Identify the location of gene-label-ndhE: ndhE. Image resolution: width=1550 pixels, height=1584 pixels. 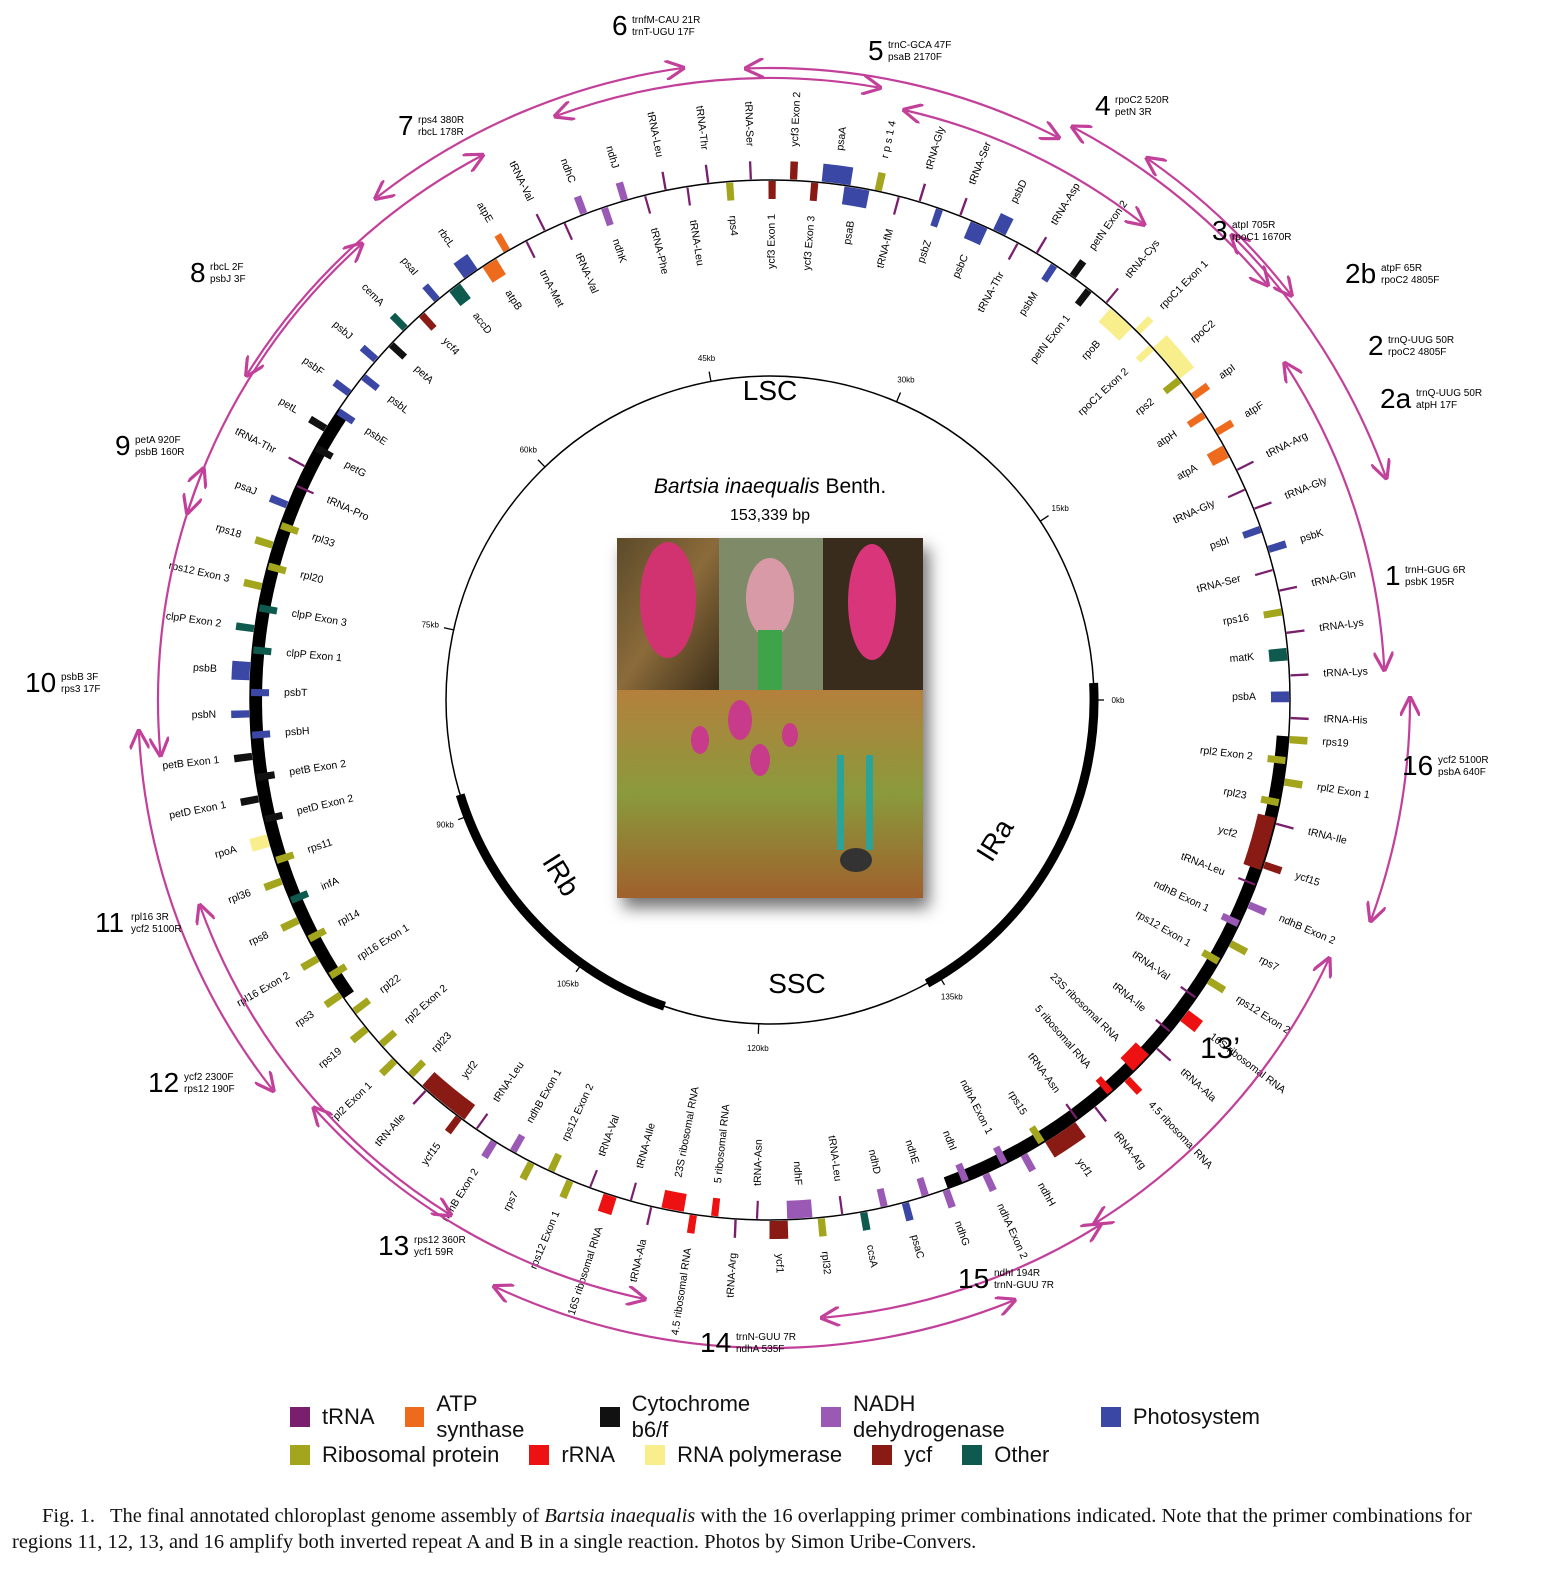
(912, 1151).